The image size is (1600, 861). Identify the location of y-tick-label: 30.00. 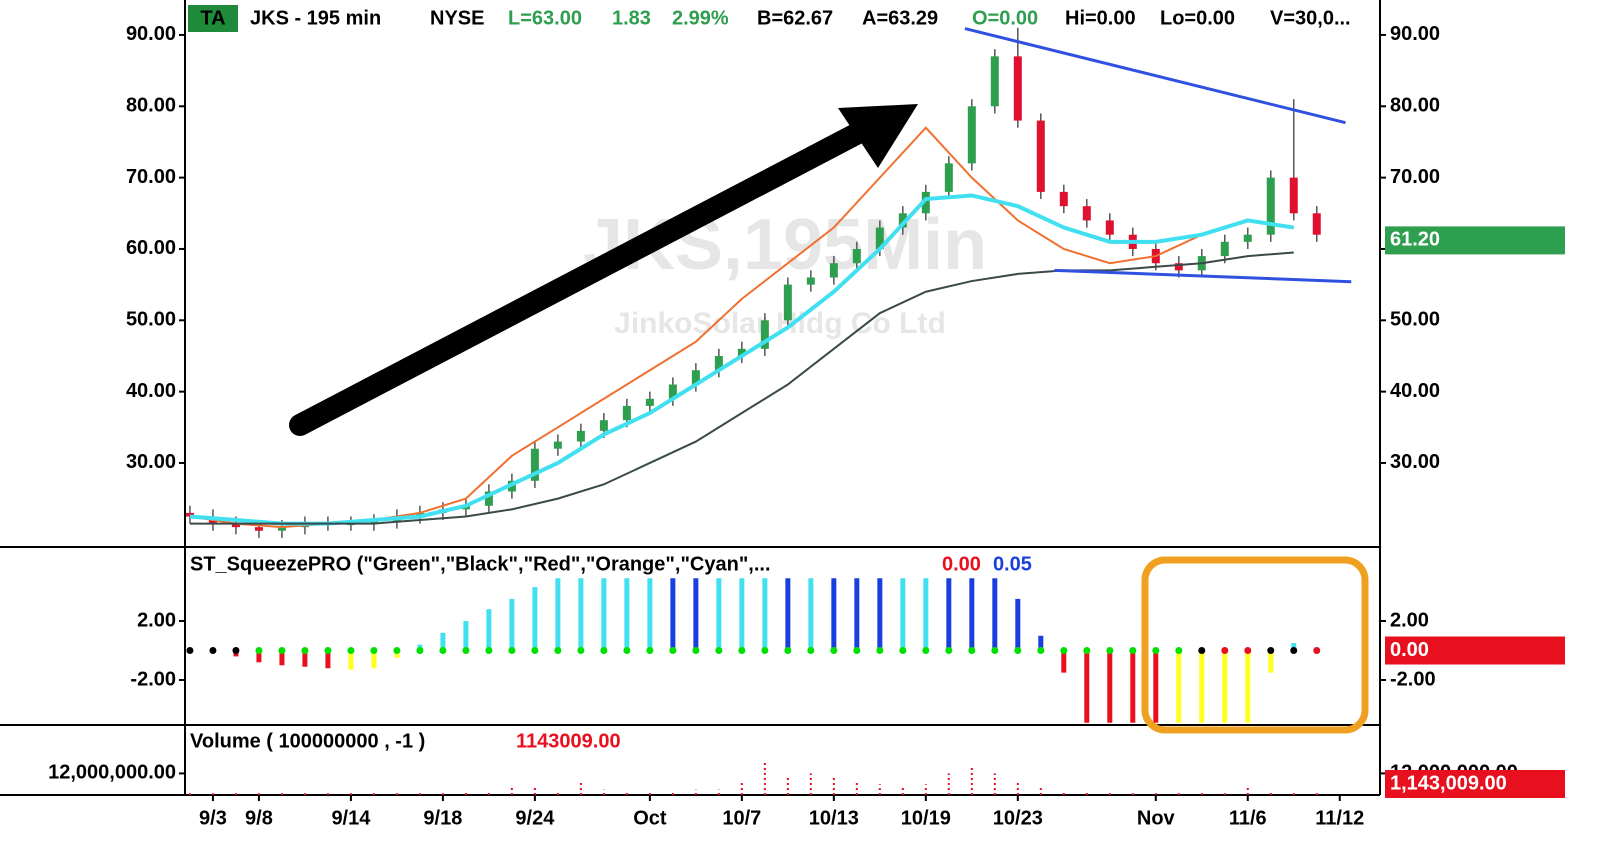
(151, 462).